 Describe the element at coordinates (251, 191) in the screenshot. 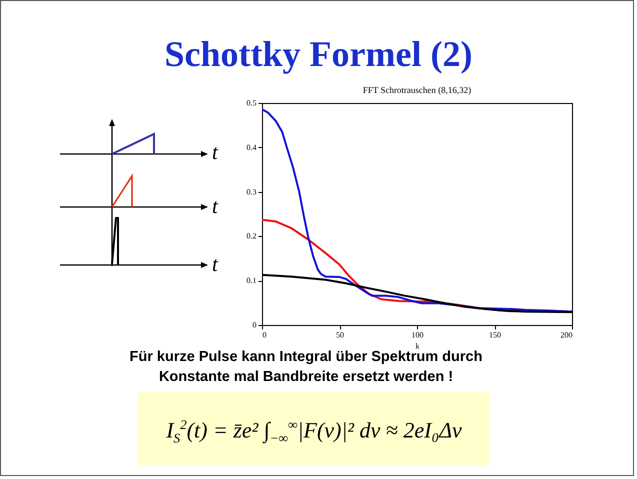

I see `y-tick-label: 0.3` at that location.